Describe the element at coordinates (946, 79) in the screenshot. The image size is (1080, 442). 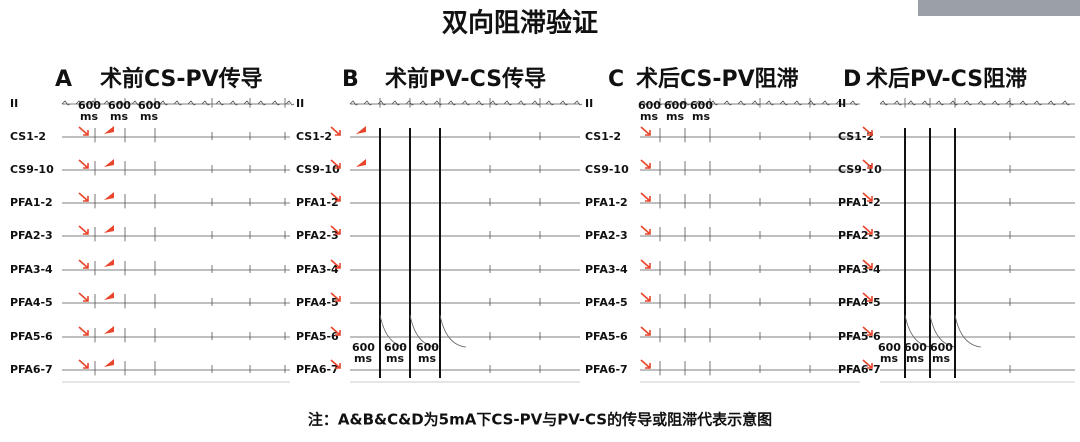
I see `panel-title: 术后PV-CS阻滞` at that location.